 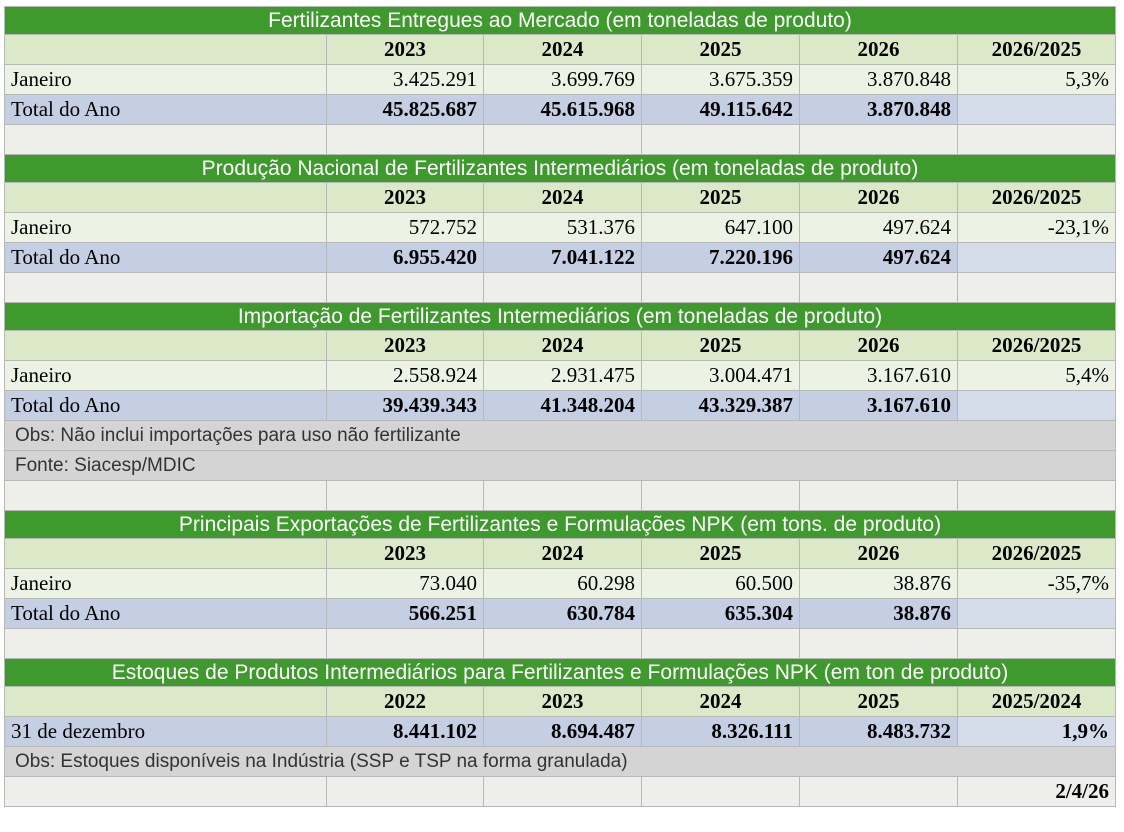 I want to click on value-cell: 3.699.769, so click(x=563, y=80).